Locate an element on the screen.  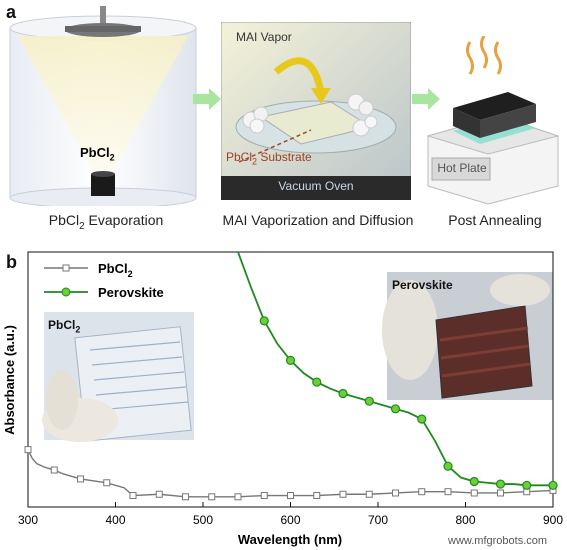
perovskite-photo-inset is located at coordinates (467, 336).